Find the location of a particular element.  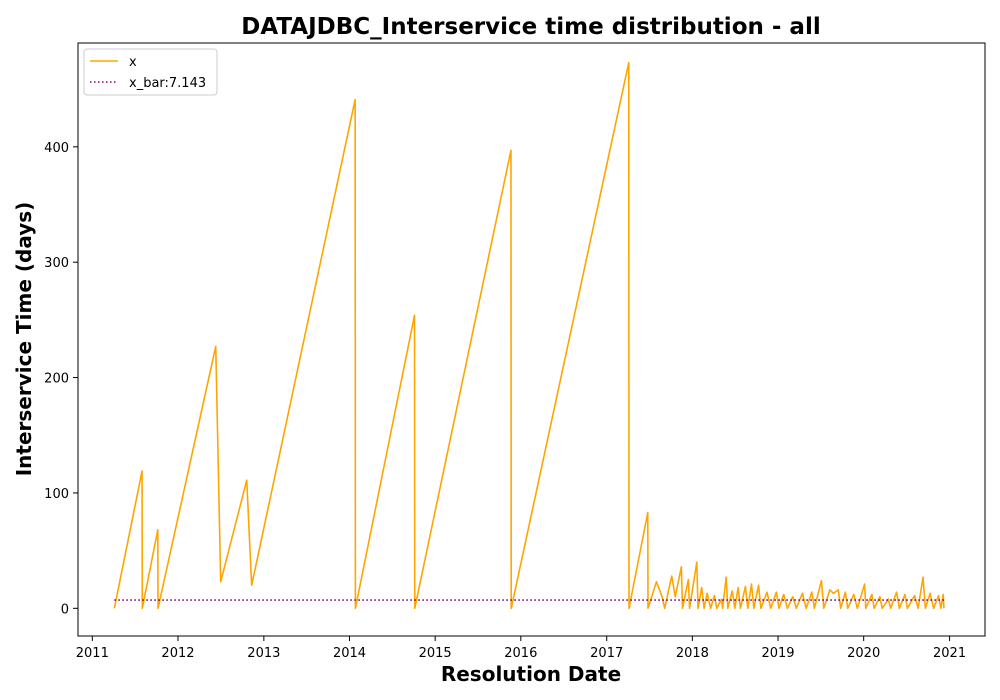

y-tick-label: 300 is located at coordinates (56, 263).